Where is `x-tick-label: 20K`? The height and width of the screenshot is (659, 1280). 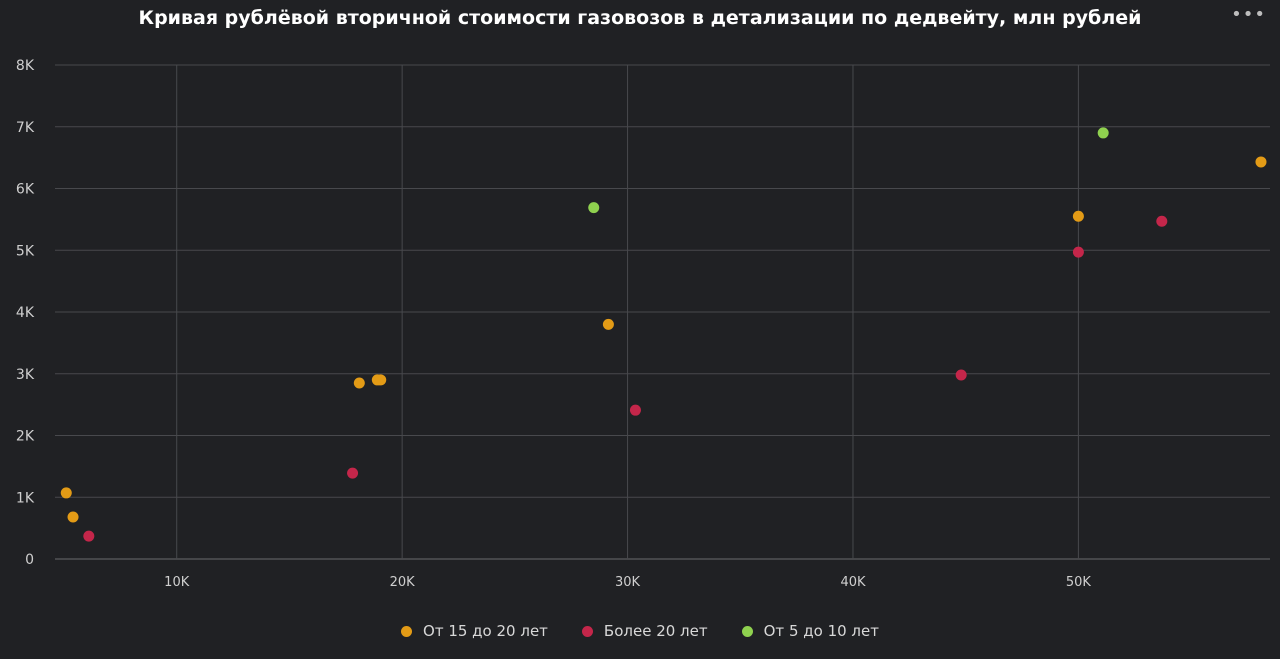 x-tick-label: 20K is located at coordinates (403, 582).